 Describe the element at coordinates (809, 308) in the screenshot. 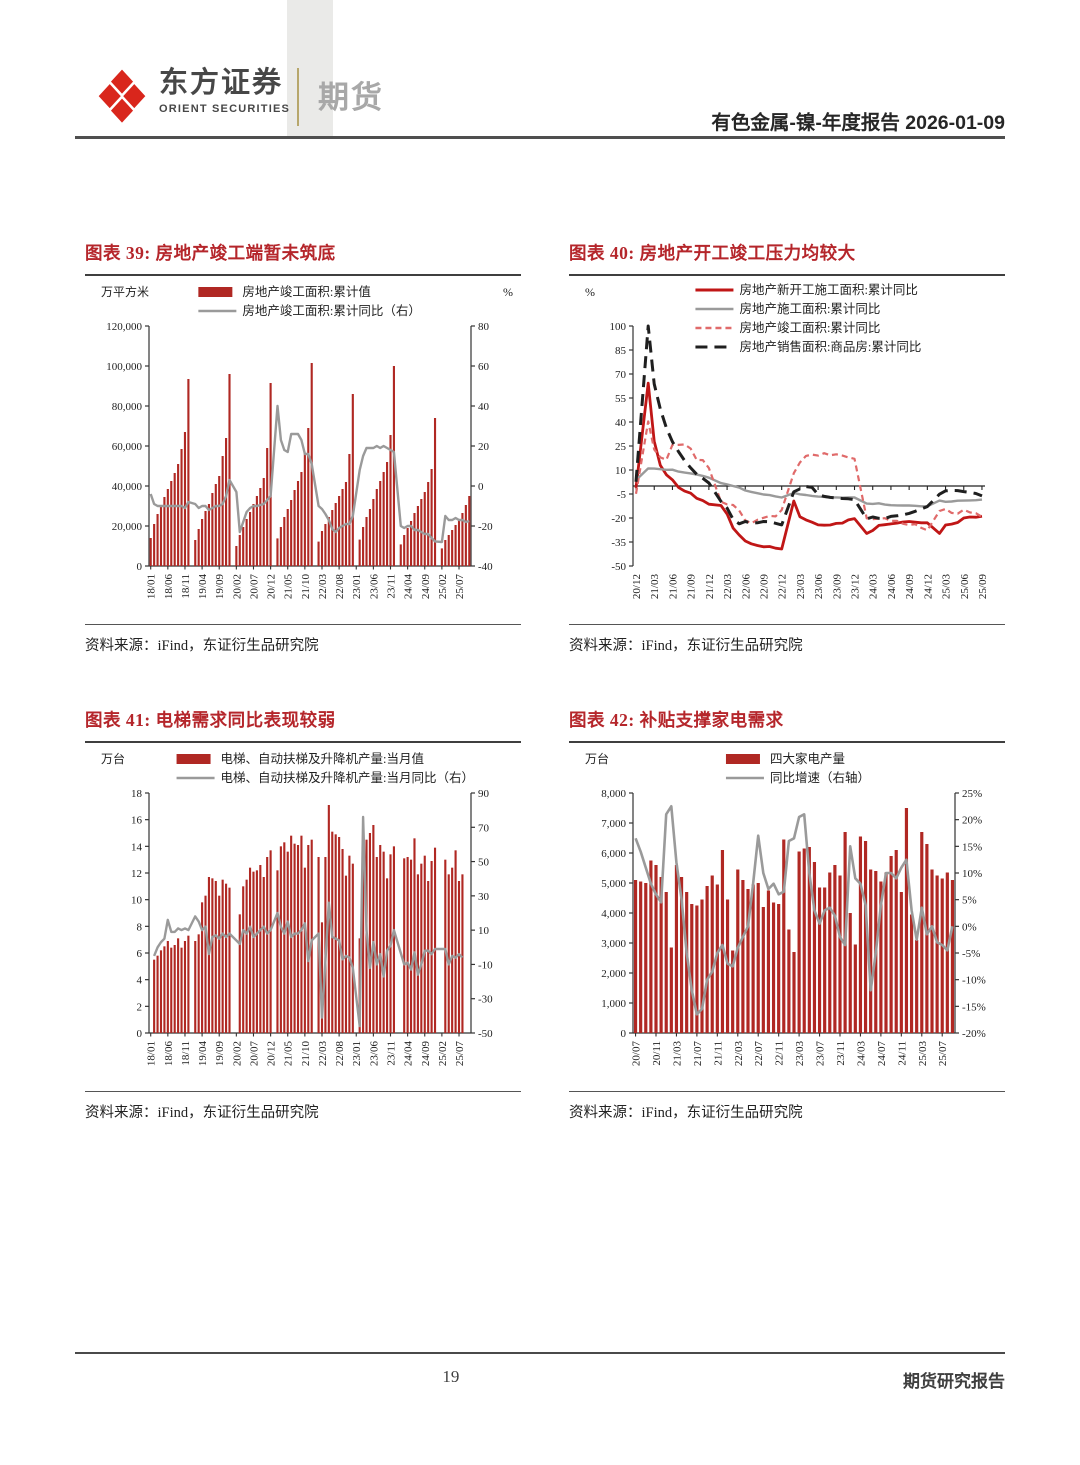

I see `svg-text: 房地产施工面积:累计同比` at that location.